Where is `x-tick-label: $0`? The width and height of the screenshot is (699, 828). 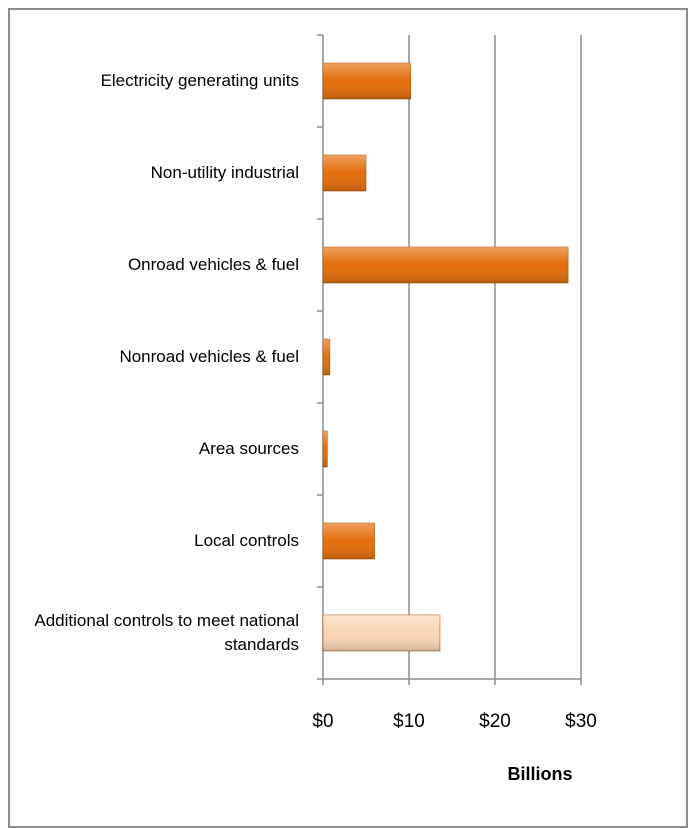 x-tick-label: $0 is located at coordinates (322, 721).